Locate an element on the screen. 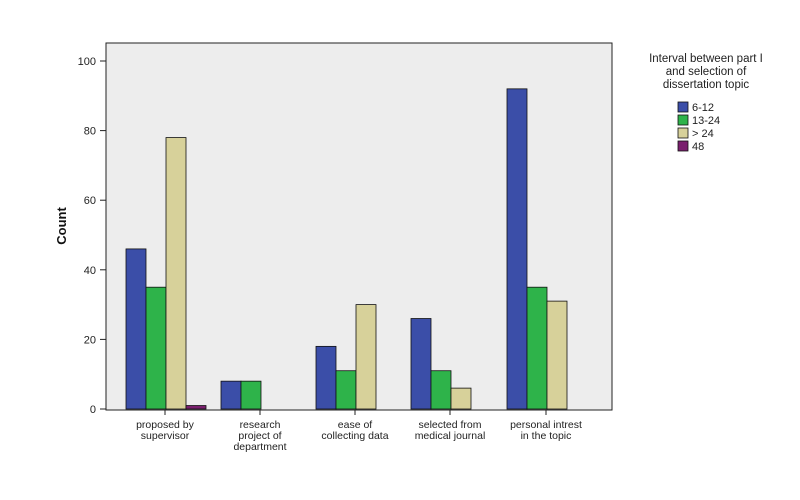  bar-24-cat1 is located at coordinates (176, 273).